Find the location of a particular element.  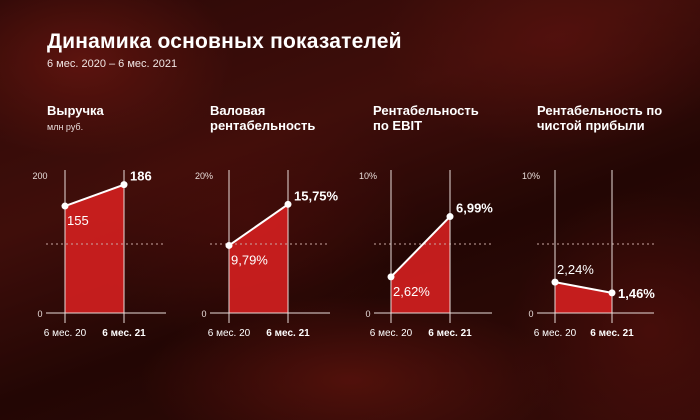

value-label-end-ebit-margin: 6,99% is located at coordinates (474, 208).